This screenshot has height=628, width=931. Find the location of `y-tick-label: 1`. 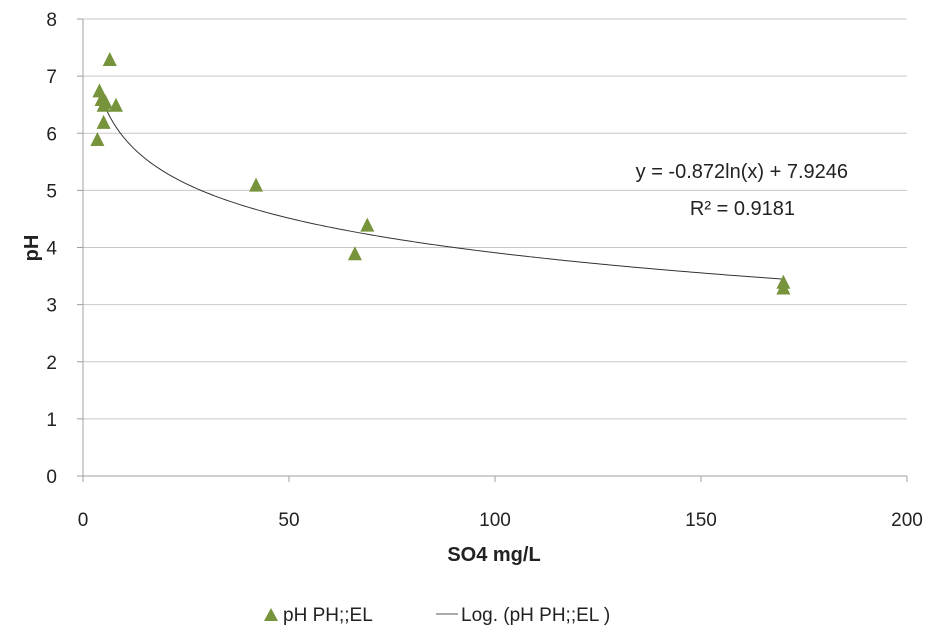

y-tick-label: 1 is located at coordinates (51, 420).